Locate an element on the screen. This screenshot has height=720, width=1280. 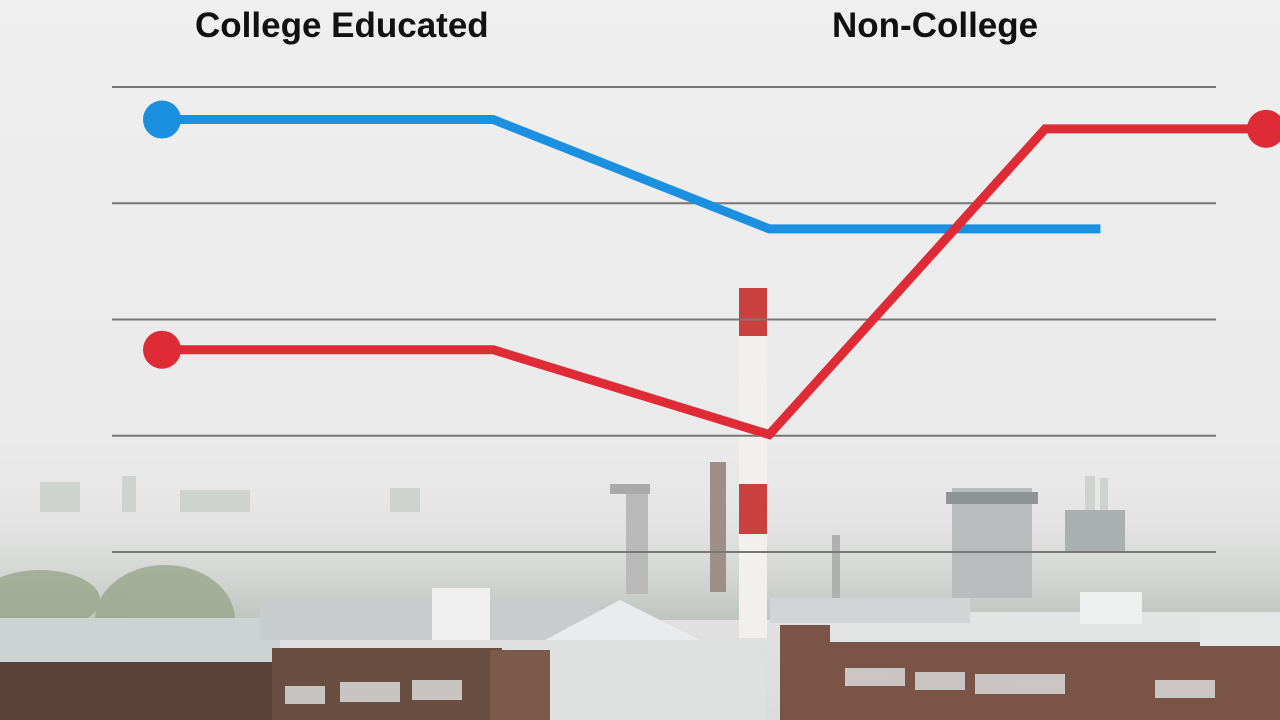
series-line-college-educated is located at coordinates (631, 174).